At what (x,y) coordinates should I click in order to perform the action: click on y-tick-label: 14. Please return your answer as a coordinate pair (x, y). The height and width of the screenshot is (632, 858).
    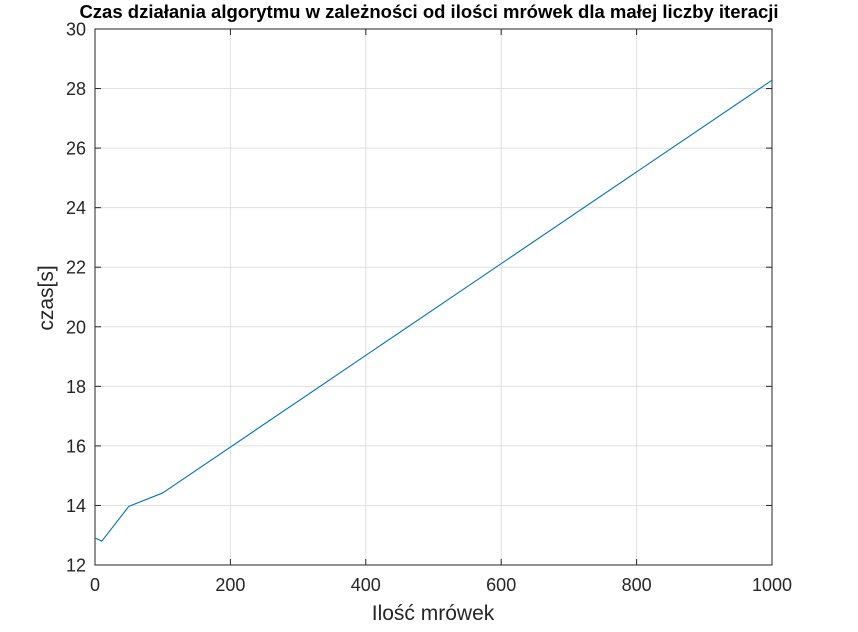
    Looking at the image, I should click on (76, 506).